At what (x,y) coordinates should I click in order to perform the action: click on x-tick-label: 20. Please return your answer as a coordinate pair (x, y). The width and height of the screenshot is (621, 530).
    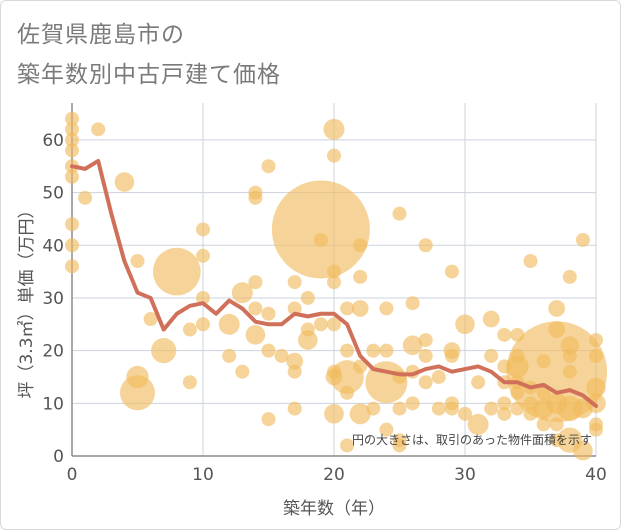
    Looking at the image, I should click on (334, 475).